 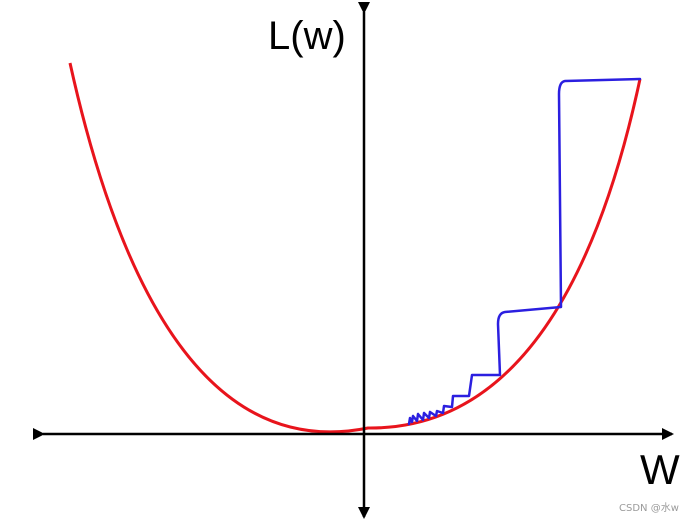 What do you see at coordinates (649, 508) in the screenshot?
I see `watermark: CSDN @水w` at bounding box center [649, 508].